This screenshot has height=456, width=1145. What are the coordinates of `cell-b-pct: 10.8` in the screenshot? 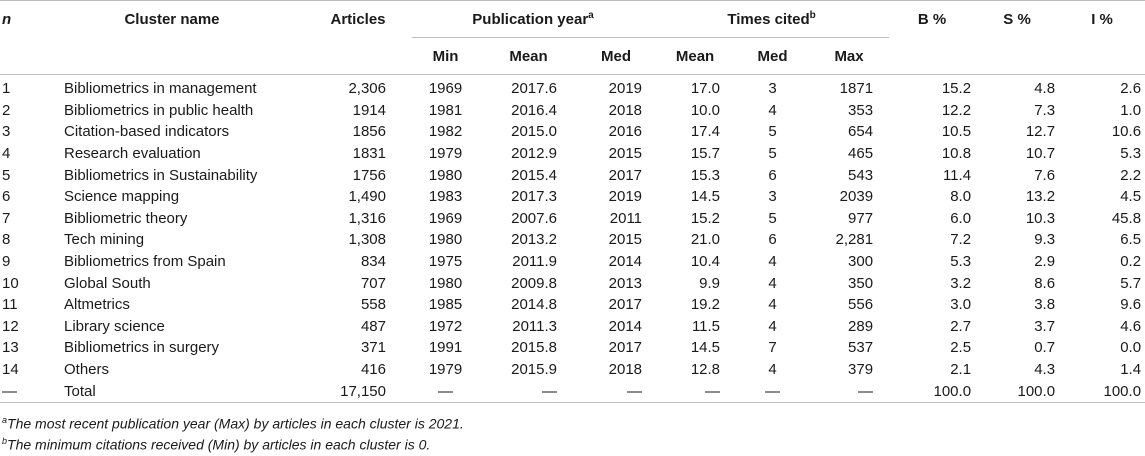 It's located at (956, 154).